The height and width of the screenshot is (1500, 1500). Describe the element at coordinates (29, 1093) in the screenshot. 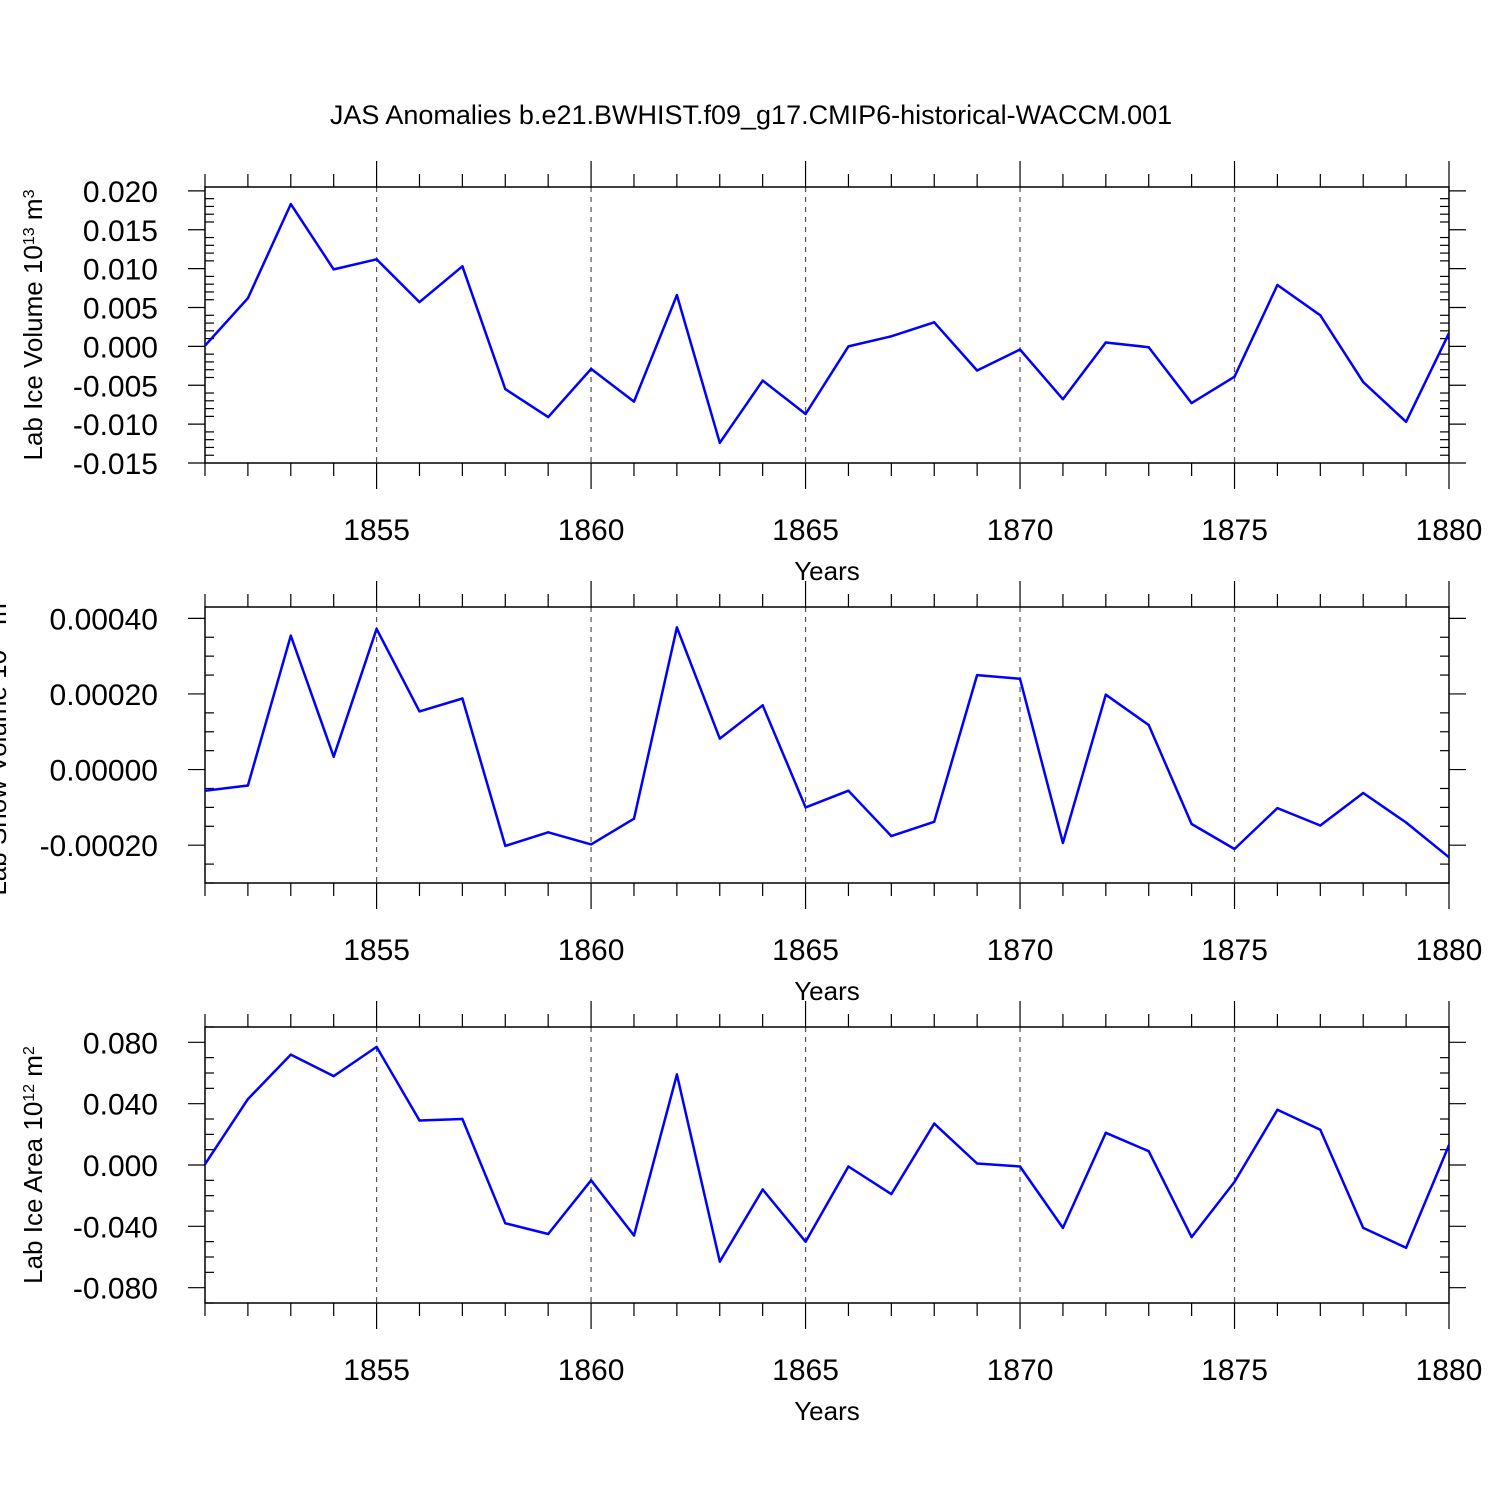

I see `y-axis-title-part: 12` at that location.